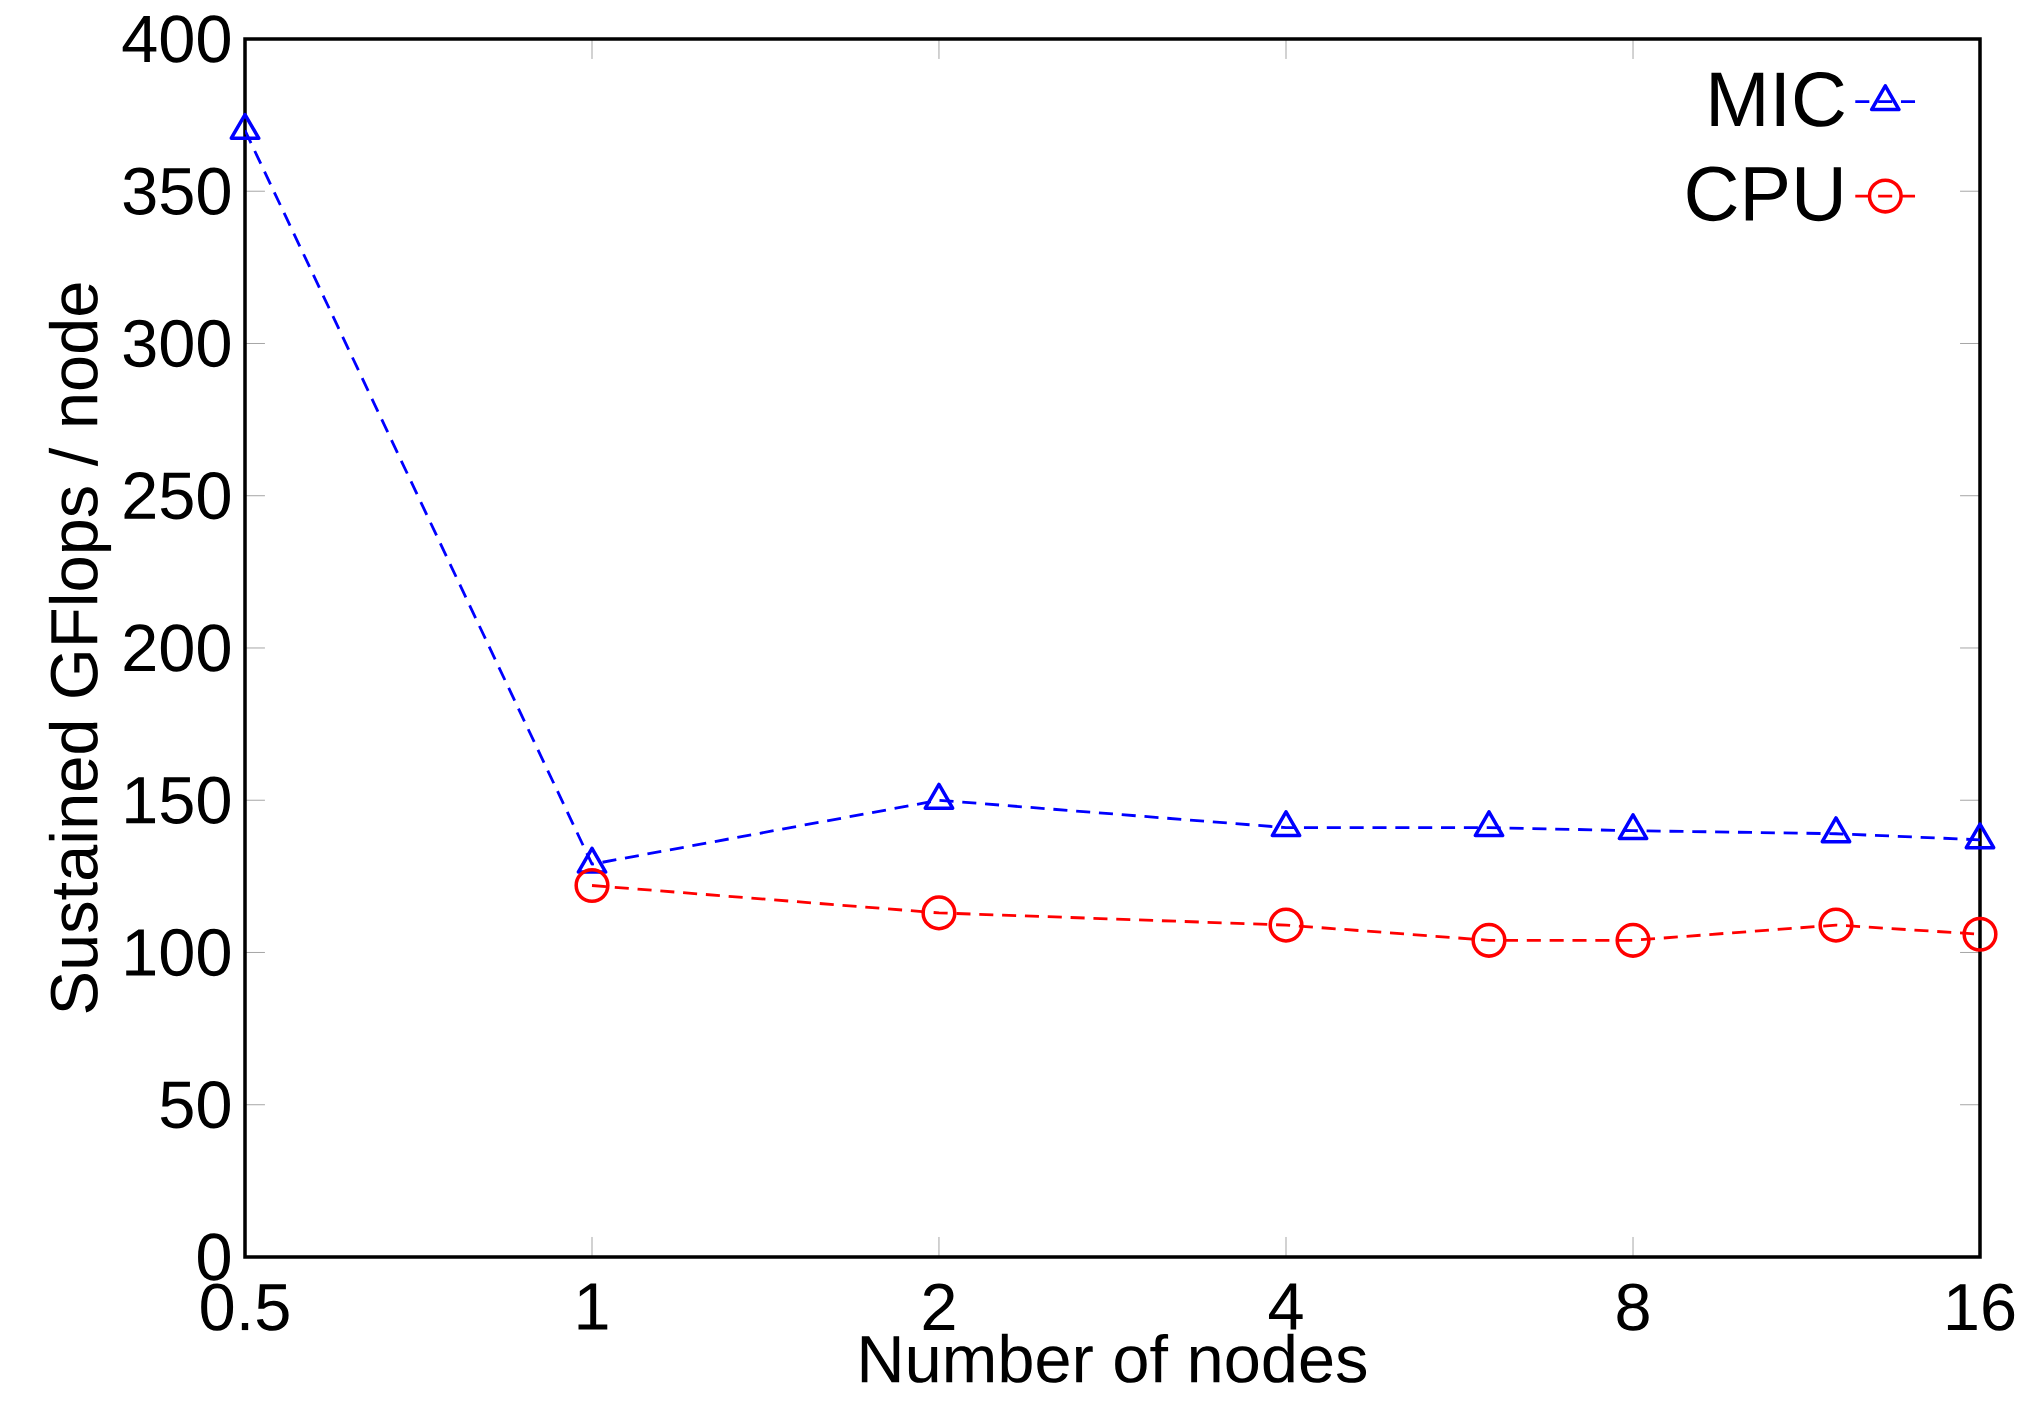 The image size is (2026, 1415). I want to click on x-tick-label: 1, so click(593, 1306).